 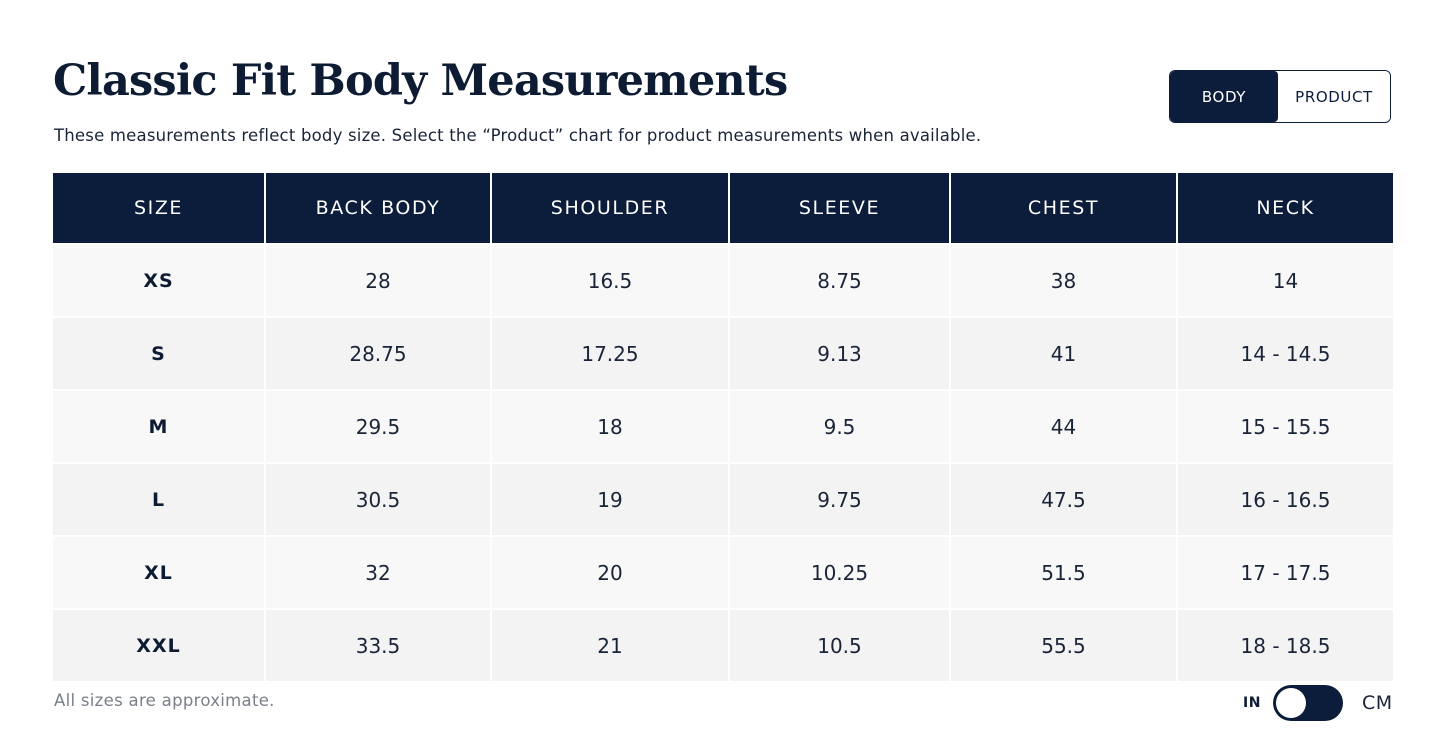 I want to click on table-row: XS 28 16.5 8.75 38 14, so click(x=723, y=280).